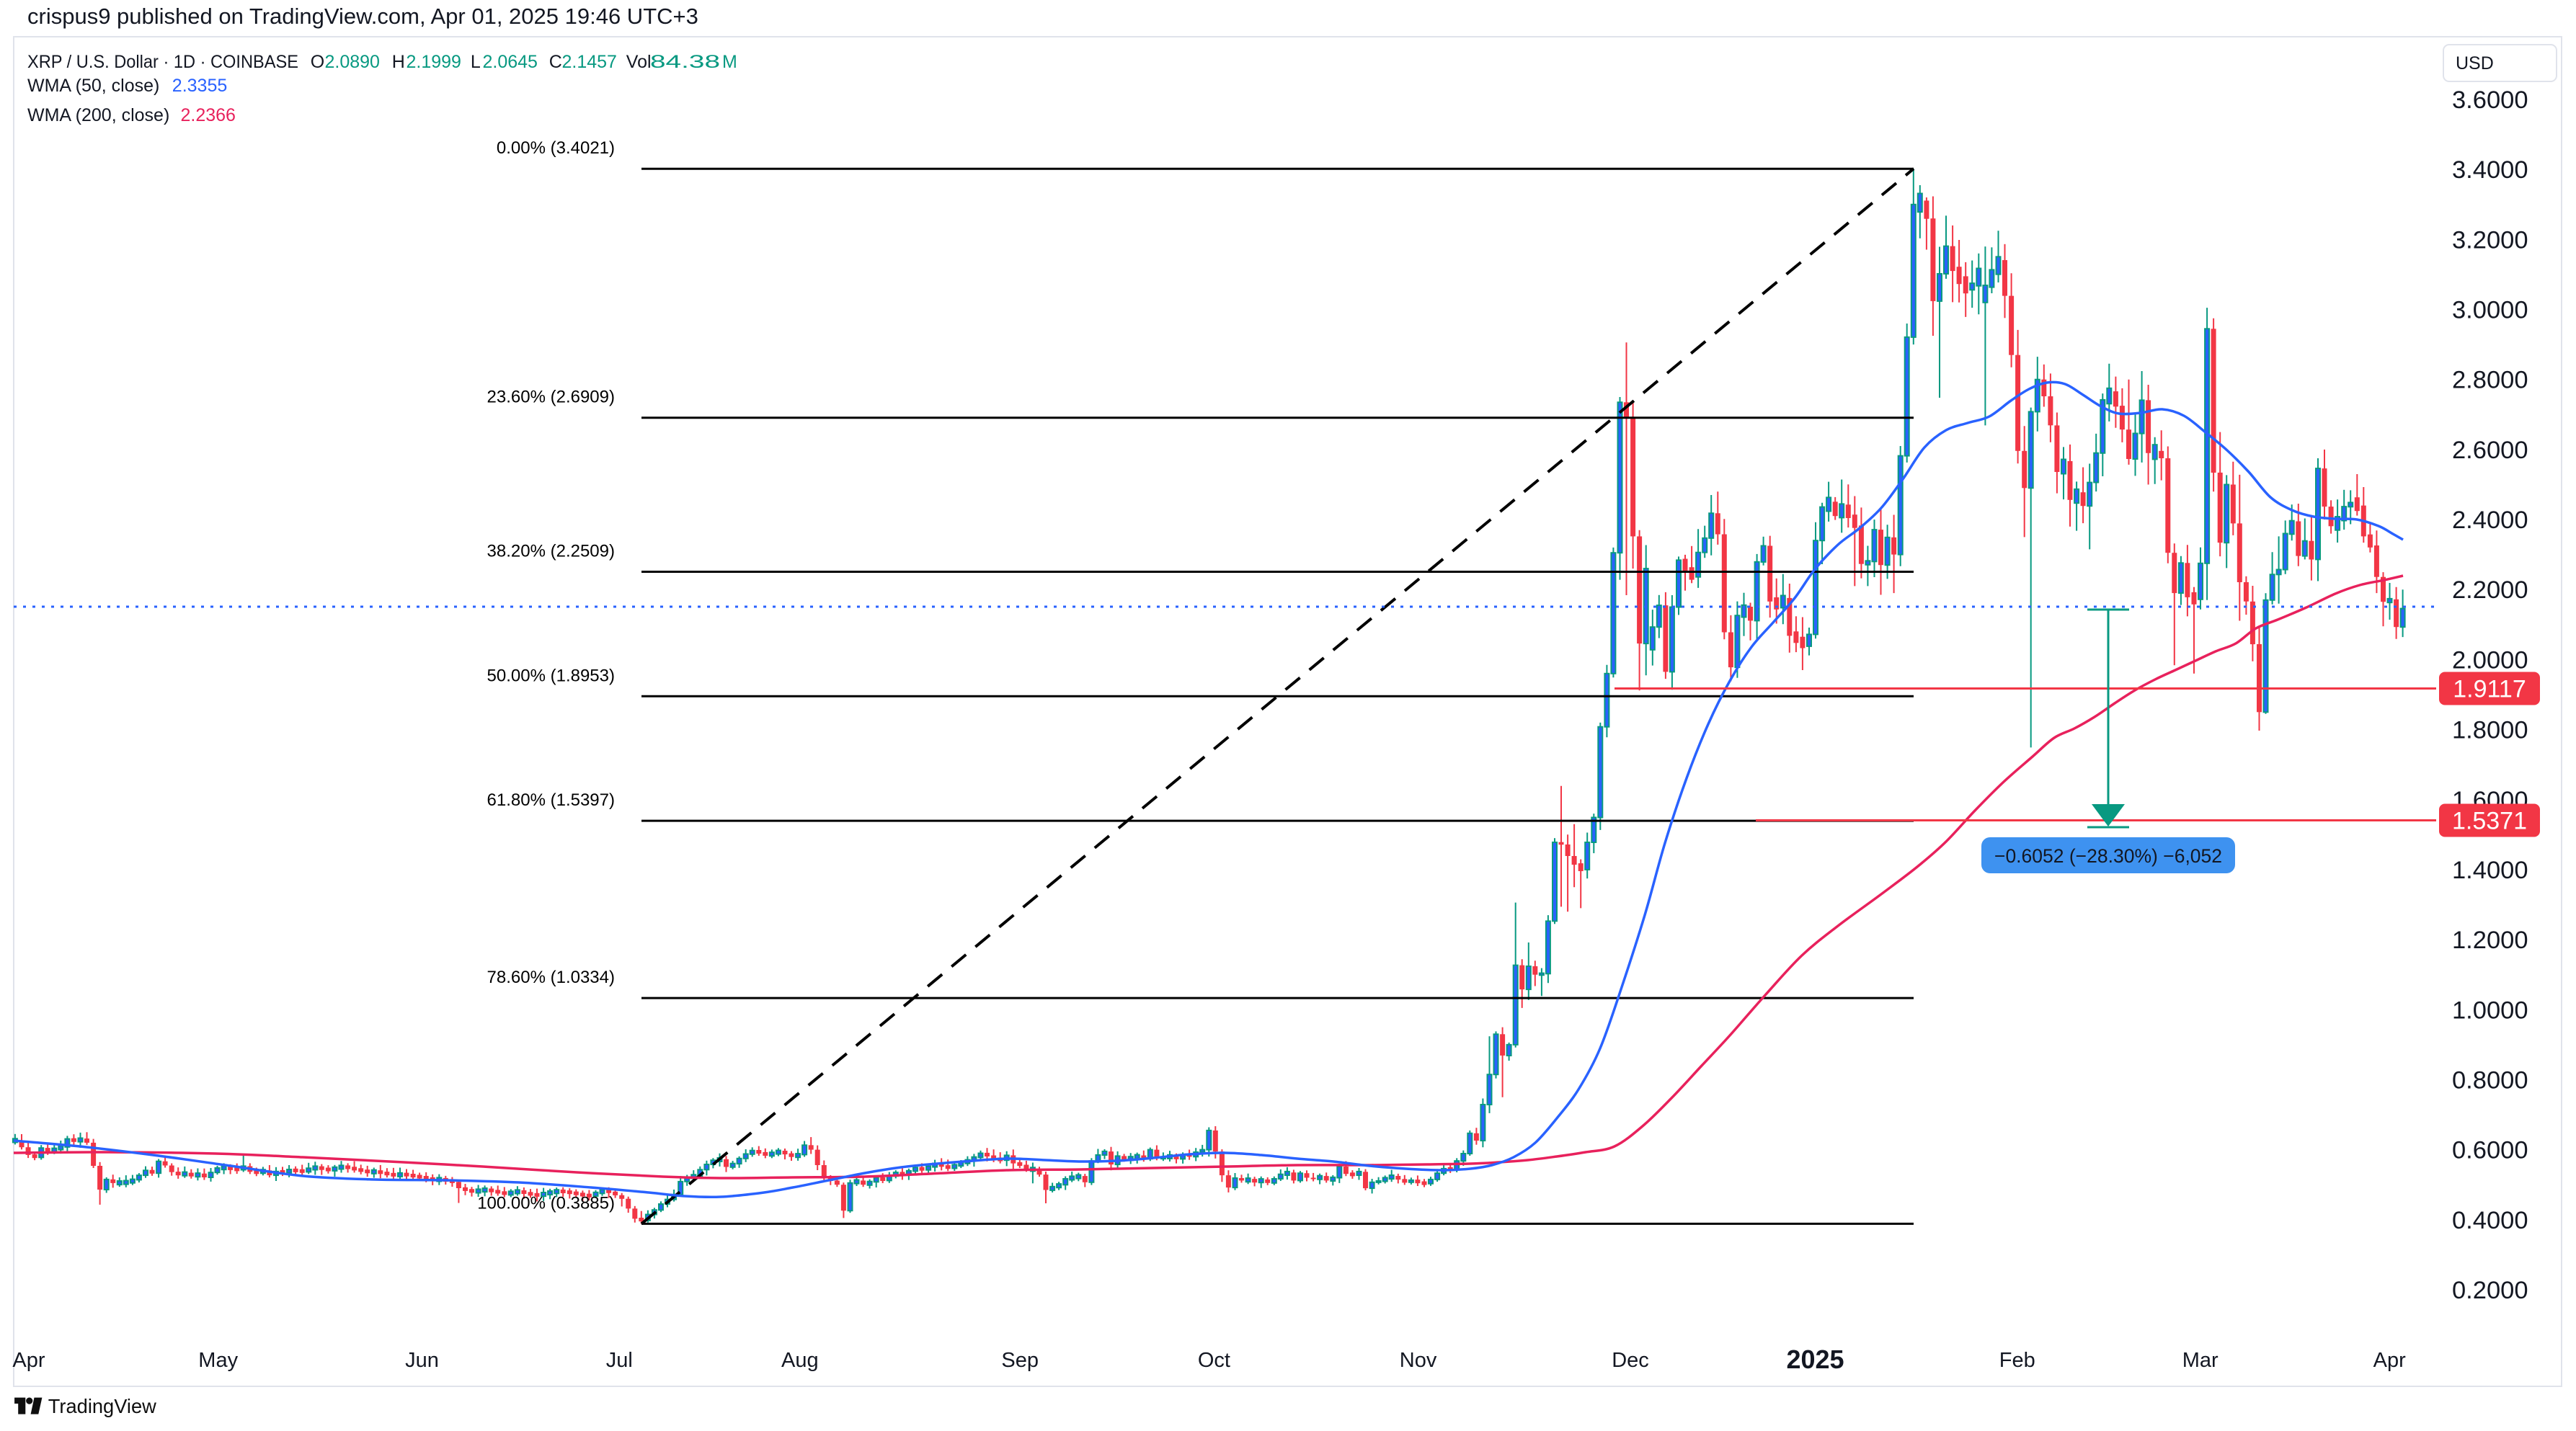 The height and width of the screenshot is (1431, 2576). Describe the element at coordinates (2475, 63) in the screenshot. I see `svg-text: USD` at that location.